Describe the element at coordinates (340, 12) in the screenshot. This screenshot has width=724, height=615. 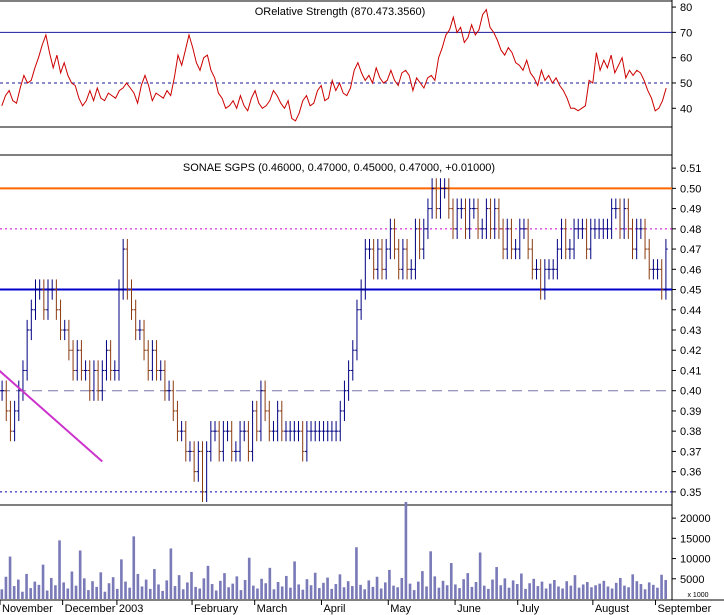
I see `rsi-title: ORelative Strength (870.473.3560)` at that location.